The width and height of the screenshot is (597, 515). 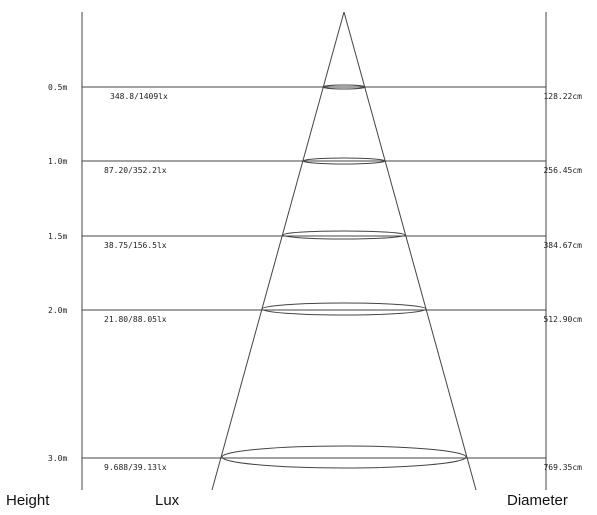 What do you see at coordinates (562, 467) in the screenshot?
I see `diameter-label: 769.35cm` at bounding box center [562, 467].